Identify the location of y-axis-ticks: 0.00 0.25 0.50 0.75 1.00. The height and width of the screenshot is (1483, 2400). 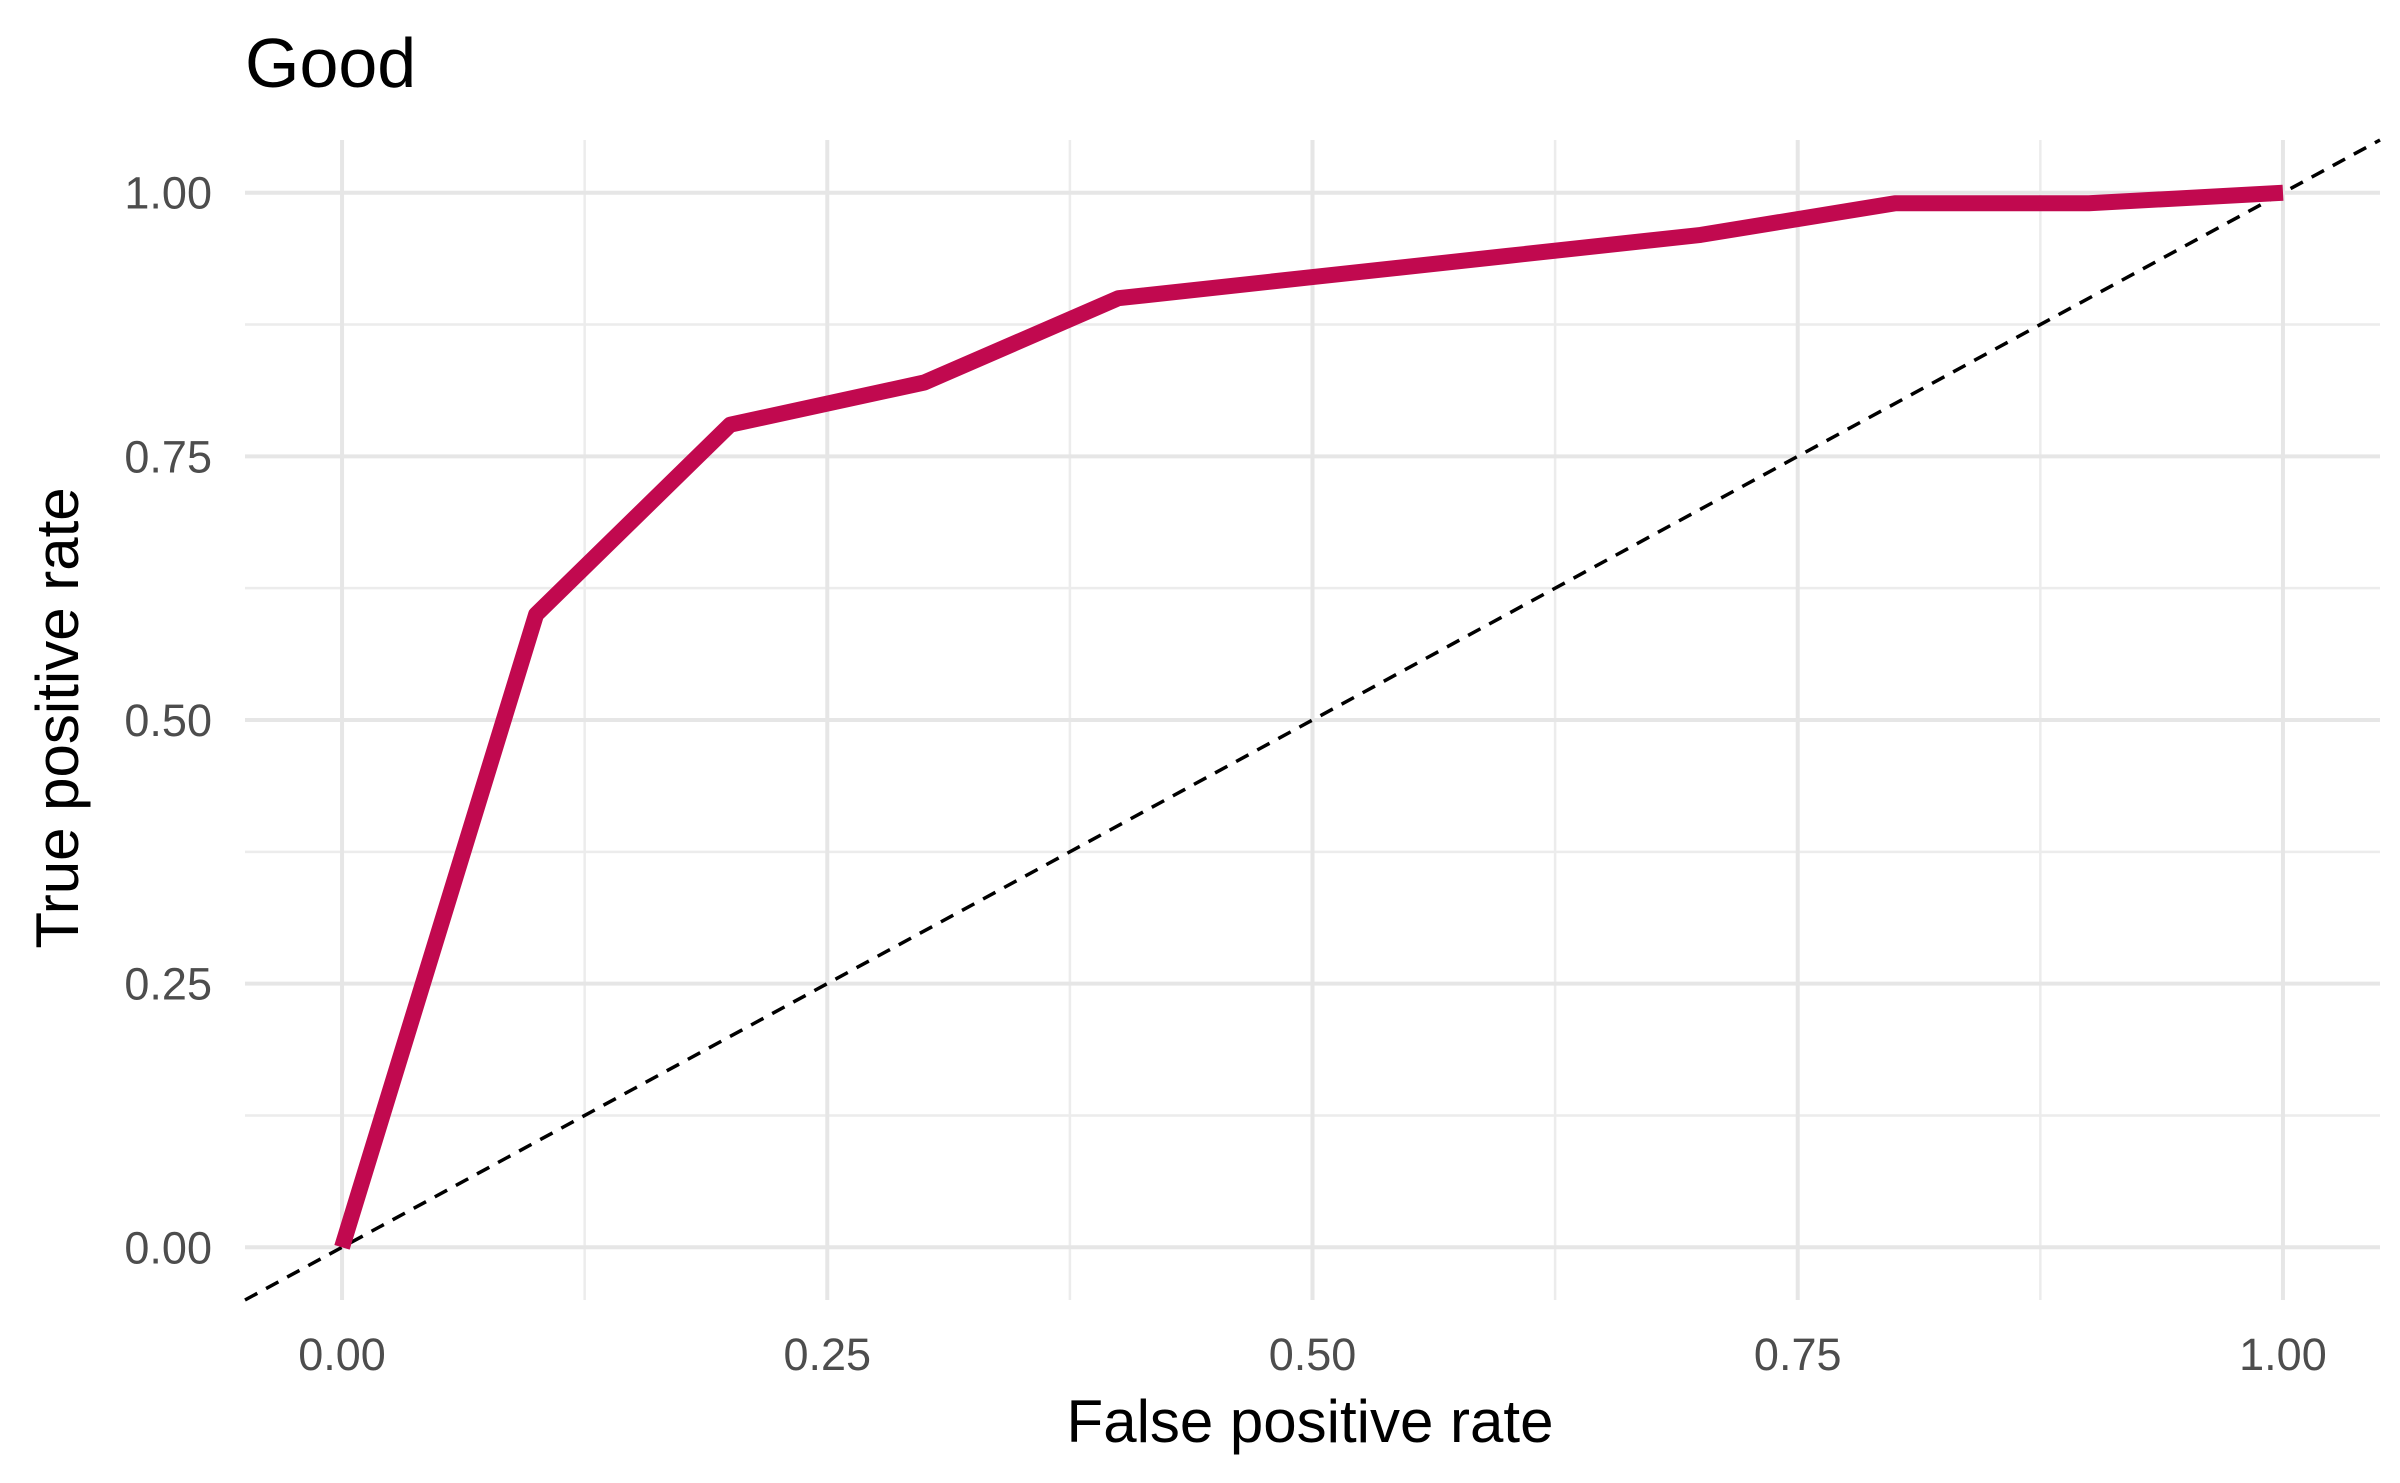
(168, 721).